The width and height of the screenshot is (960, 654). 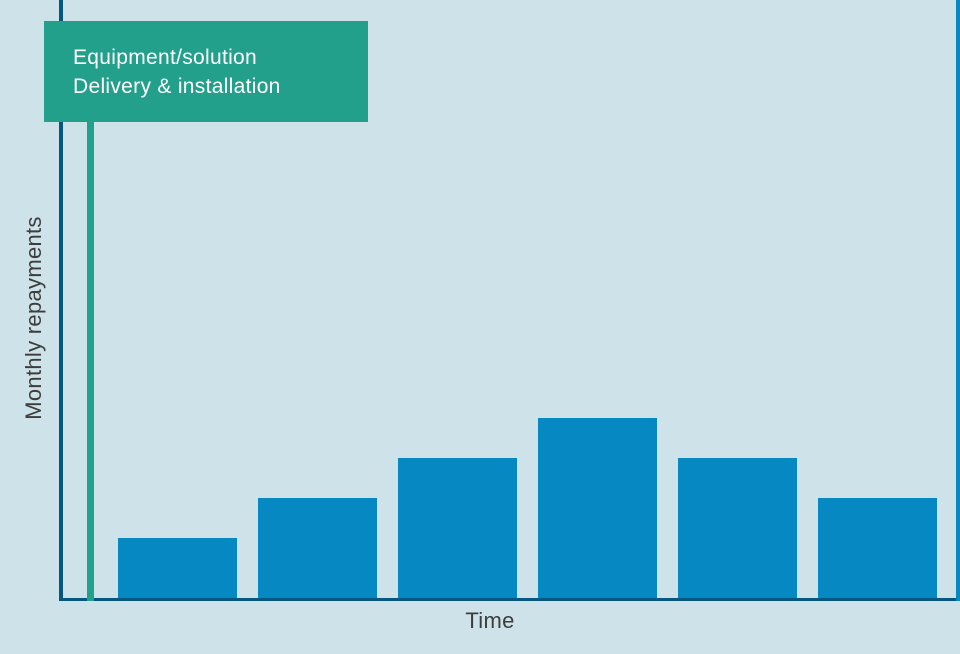 I want to click on delivery-marker-line, so click(x=90, y=330).